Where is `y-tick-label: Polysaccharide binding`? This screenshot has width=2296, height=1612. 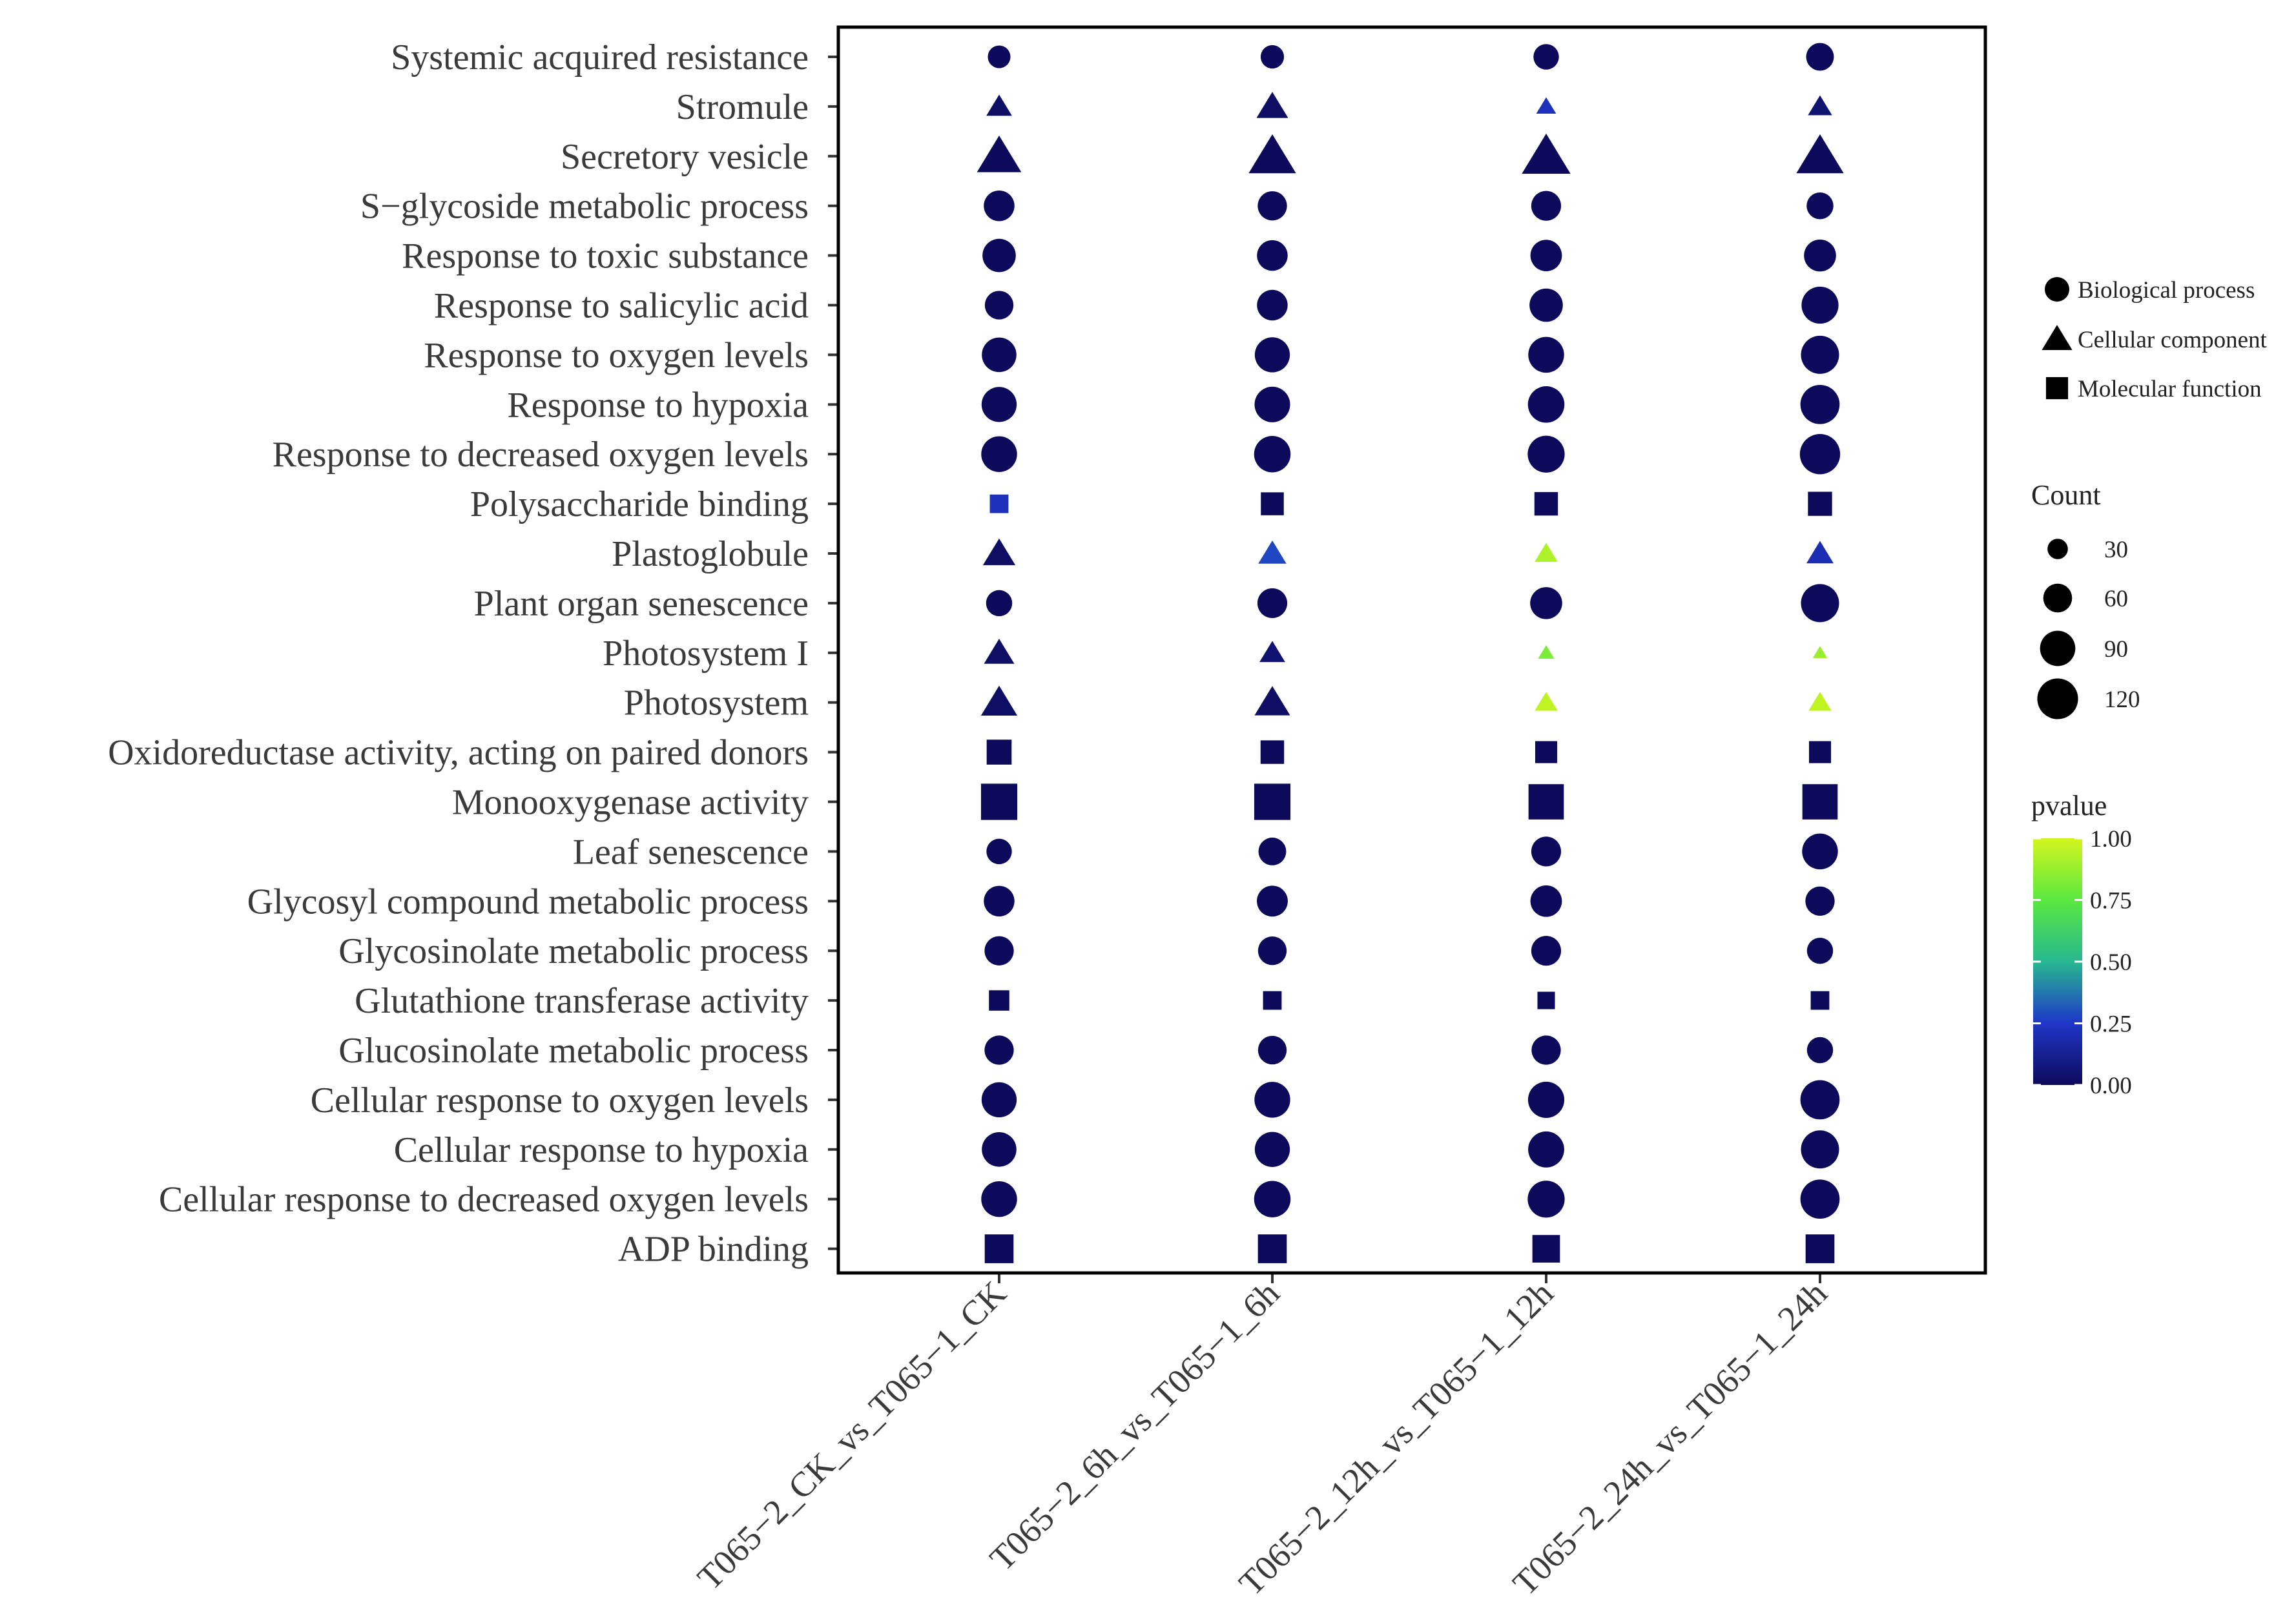 y-tick-label: Polysaccharide binding is located at coordinates (639, 504).